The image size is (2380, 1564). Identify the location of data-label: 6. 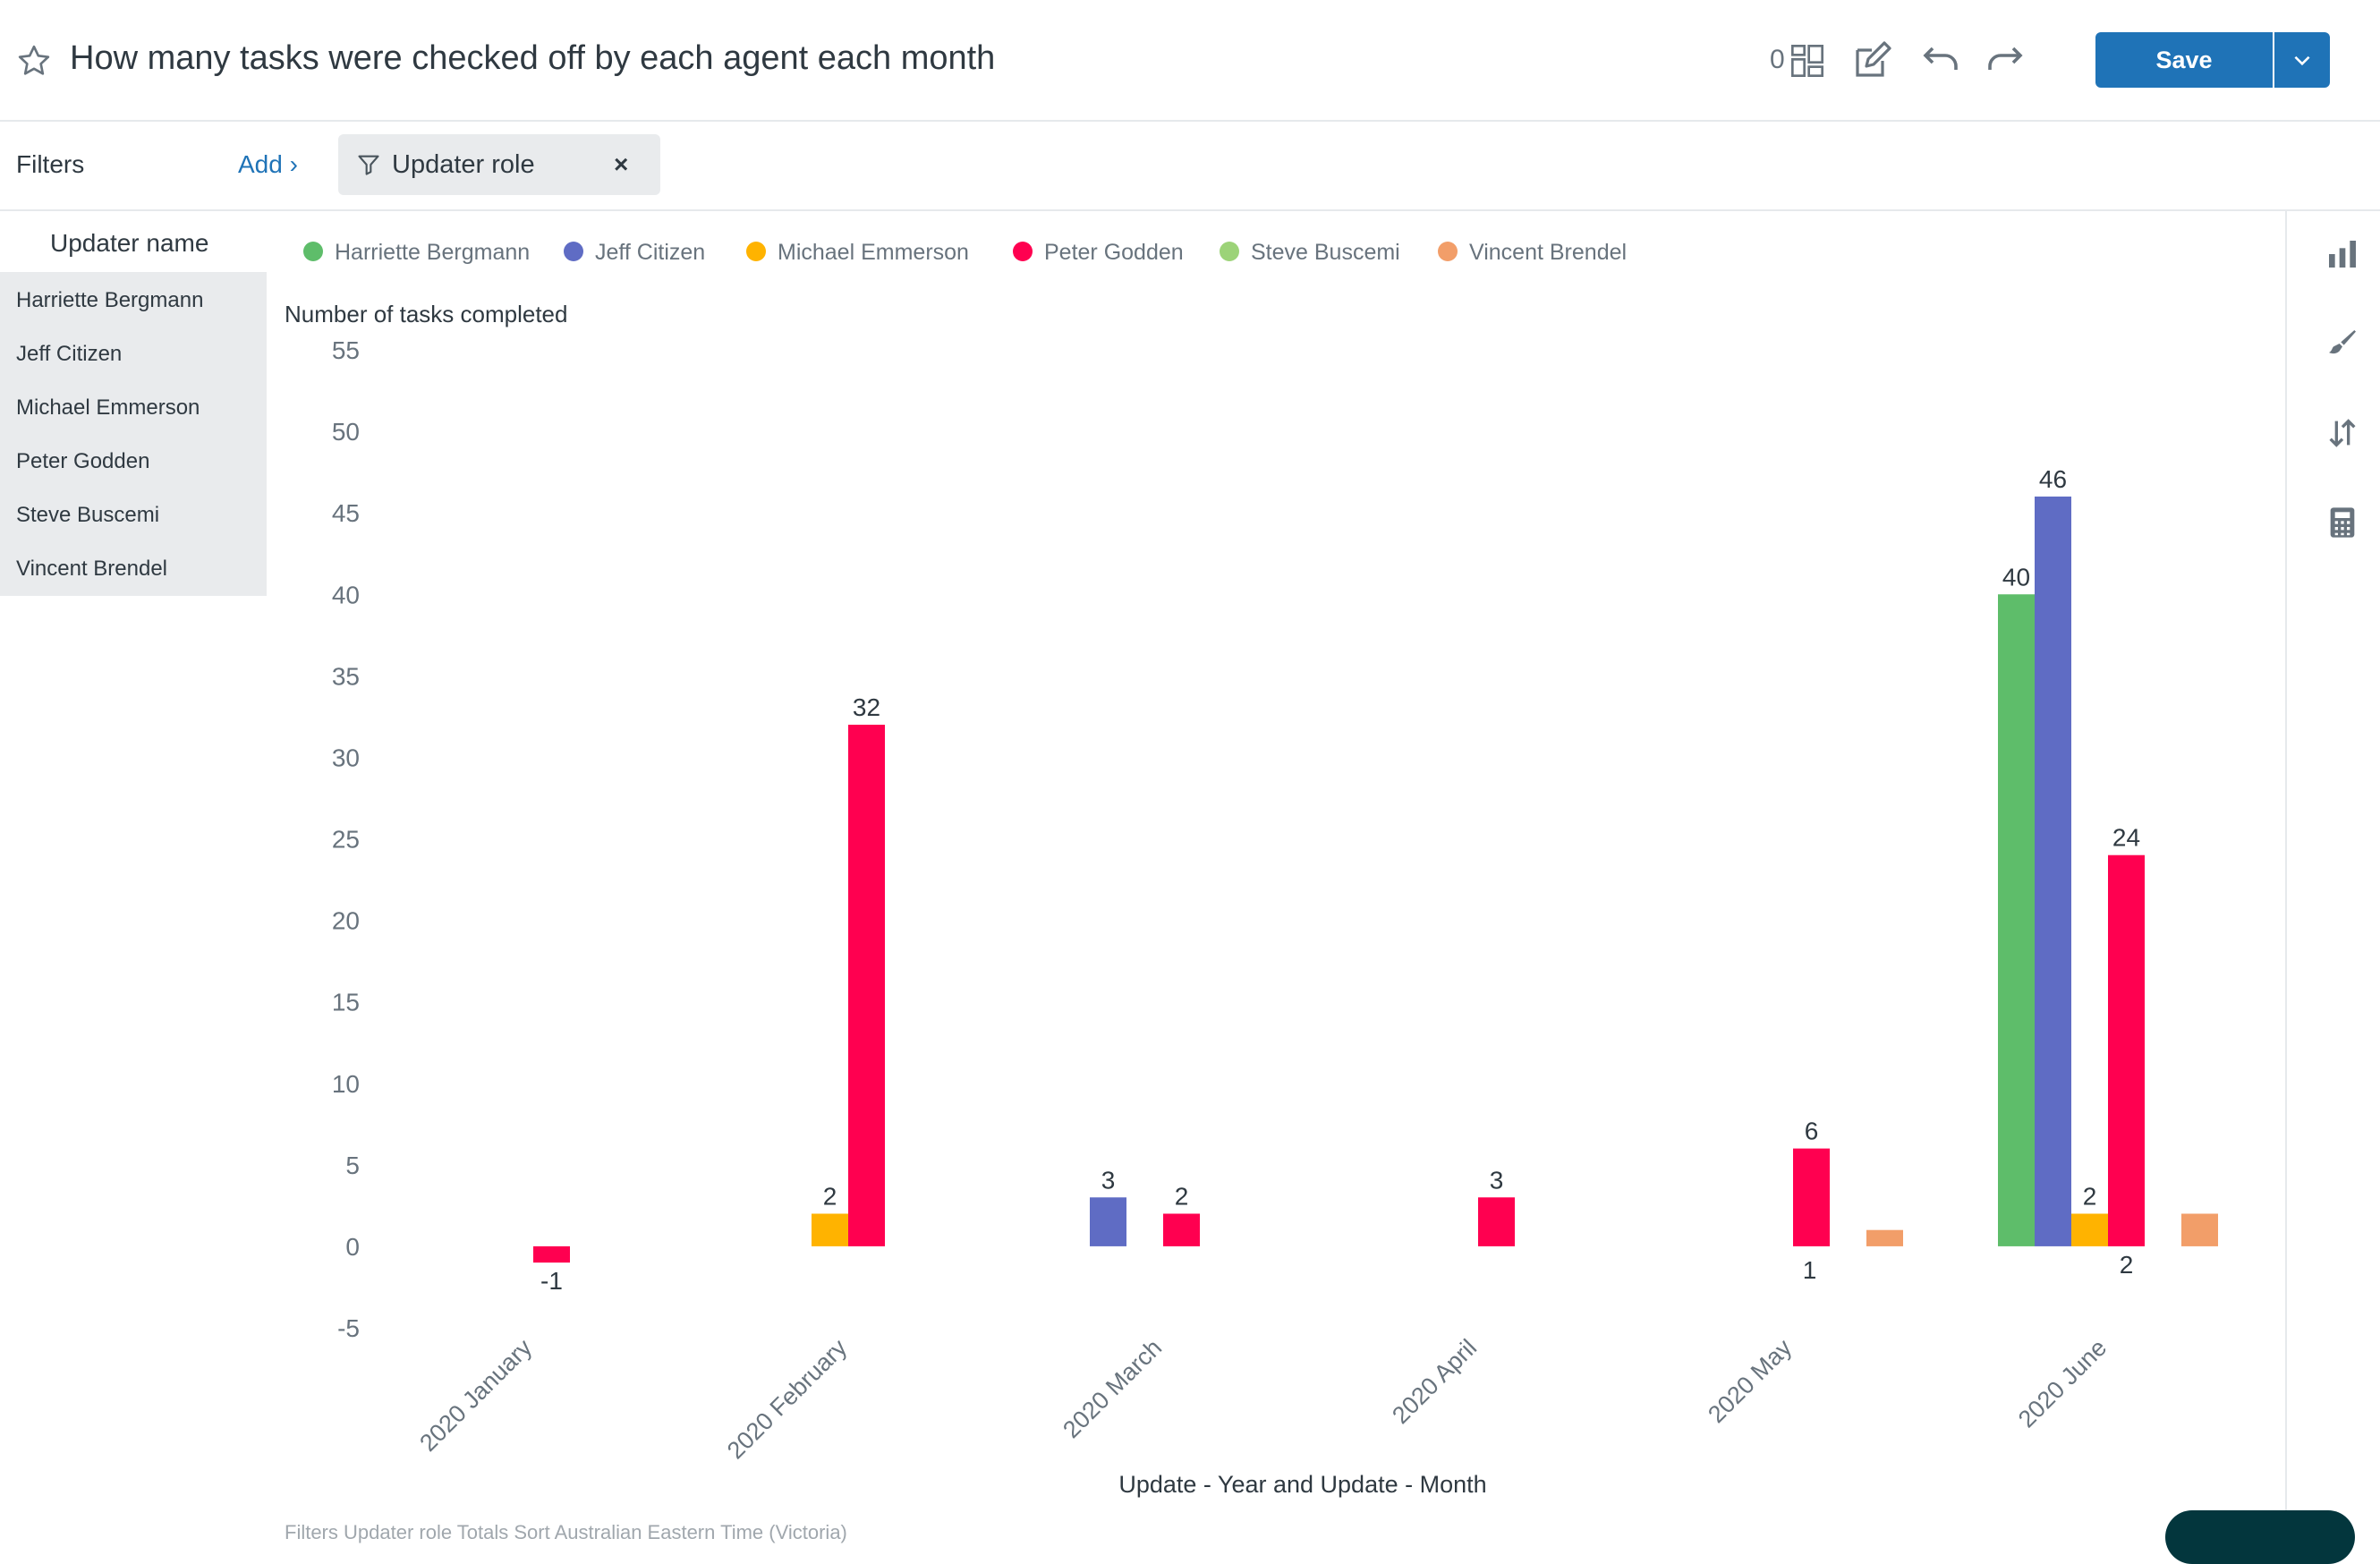
(1812, 1132).